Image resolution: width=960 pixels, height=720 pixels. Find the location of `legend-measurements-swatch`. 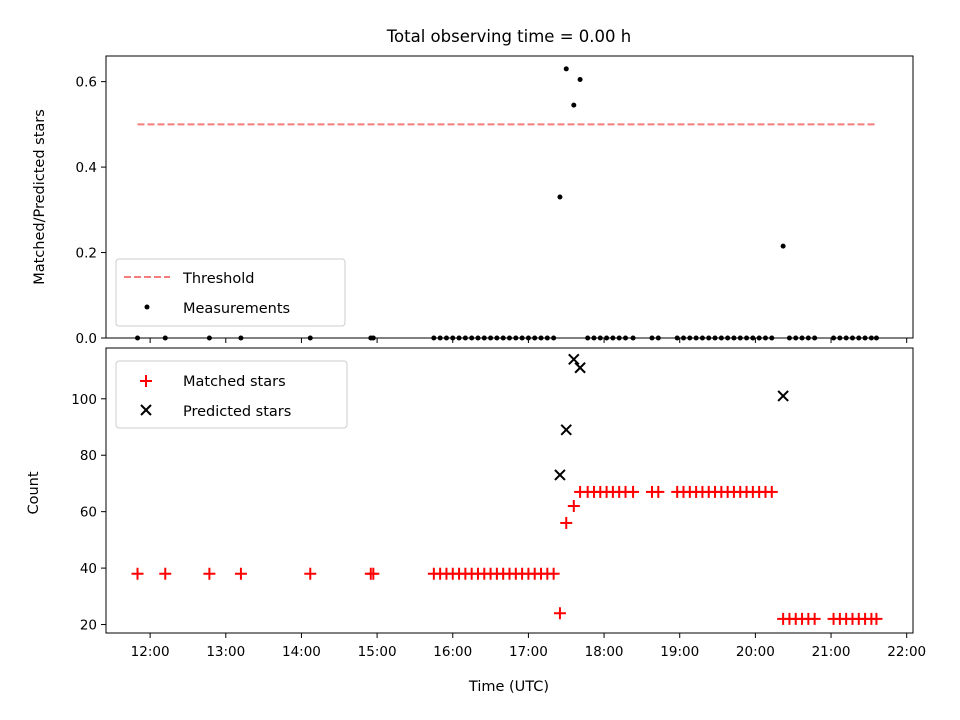

legend-measurements-swatch is located at coordinates (147, 307).